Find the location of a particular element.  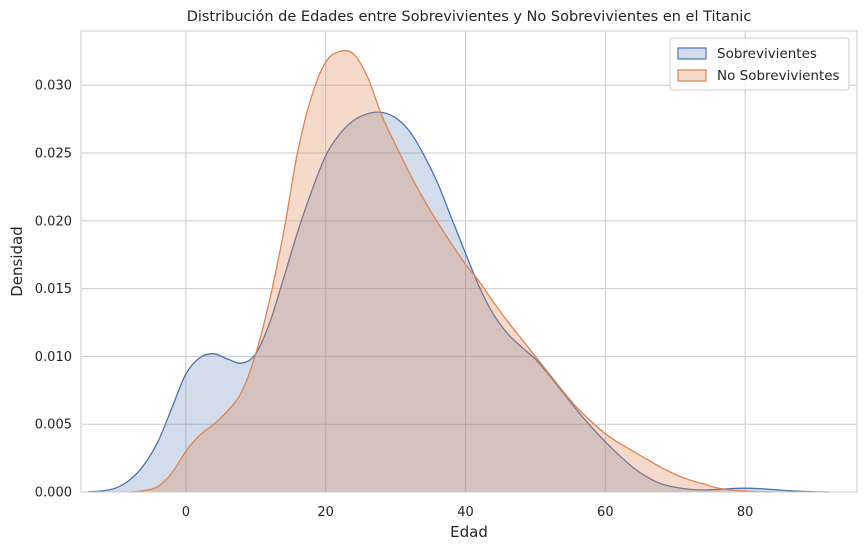

y-tick-label: 0.005 is located at coordinates (53, 425).